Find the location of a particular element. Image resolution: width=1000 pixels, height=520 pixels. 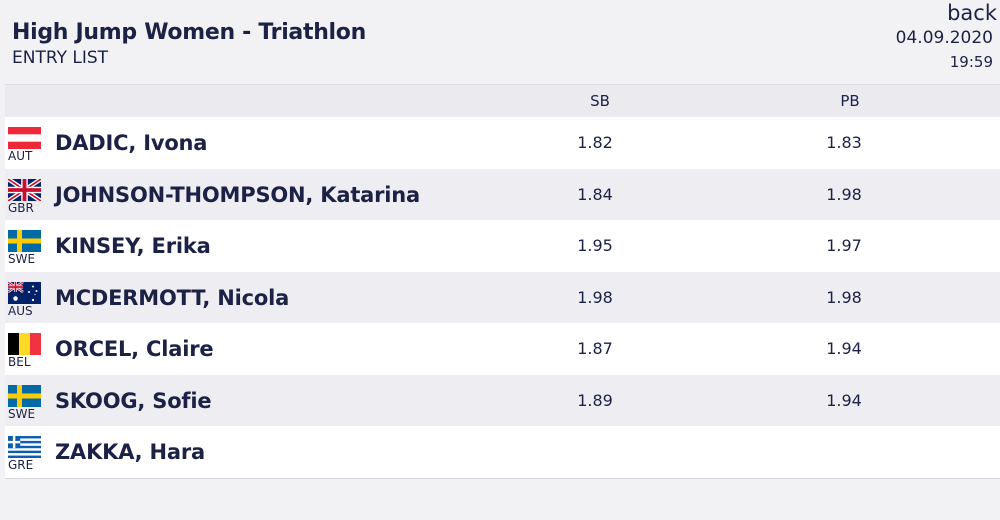

athlete-name: MCDERMOTT, Nicola is located at coordinates (172, 297).